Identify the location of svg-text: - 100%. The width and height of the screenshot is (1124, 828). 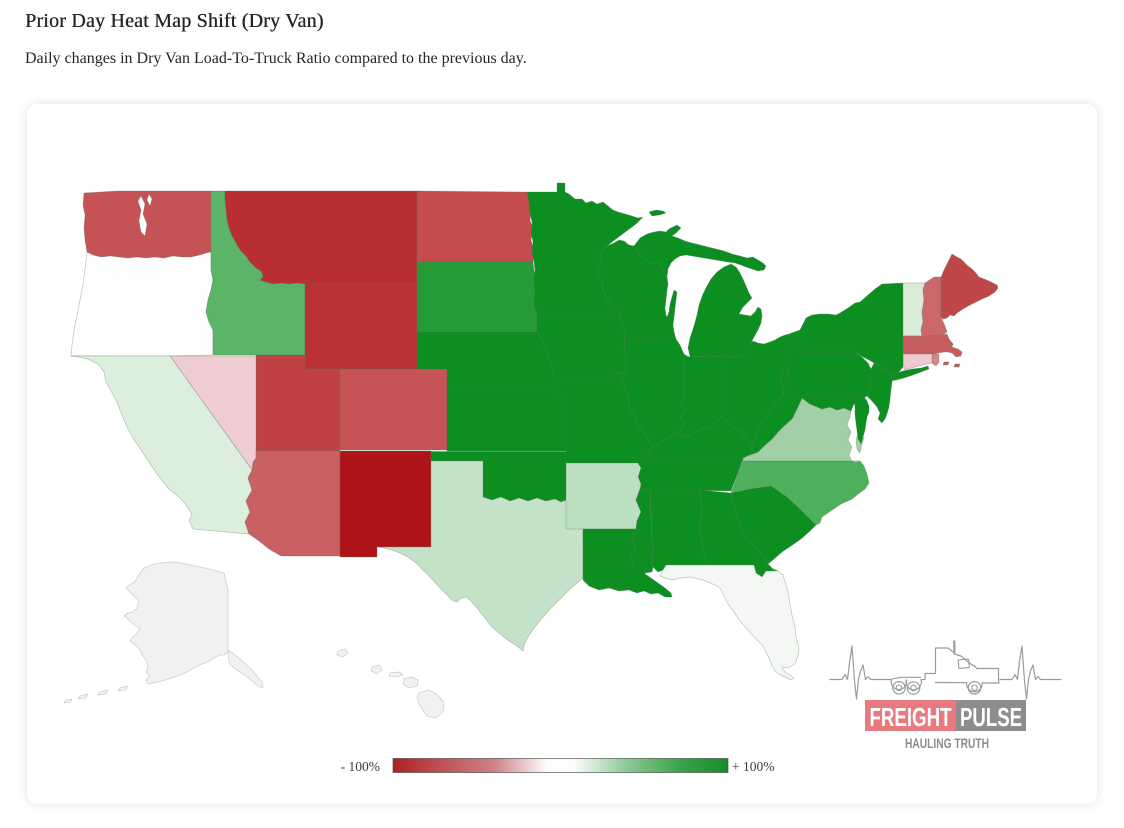
(360, 766).